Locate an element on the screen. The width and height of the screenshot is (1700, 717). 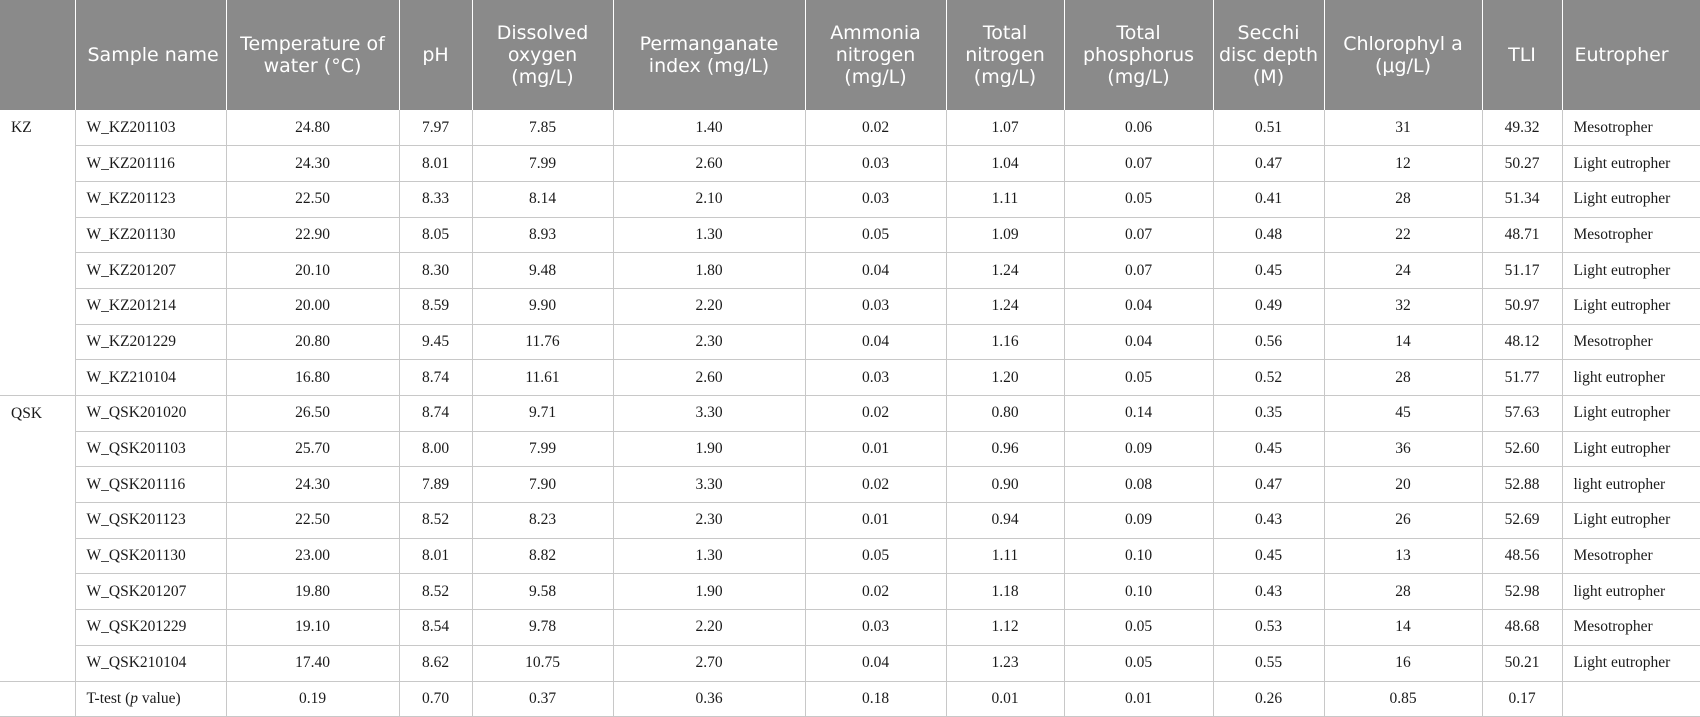
cell-secchi-depth: 0.55 is located at coordinates (1269, 663).